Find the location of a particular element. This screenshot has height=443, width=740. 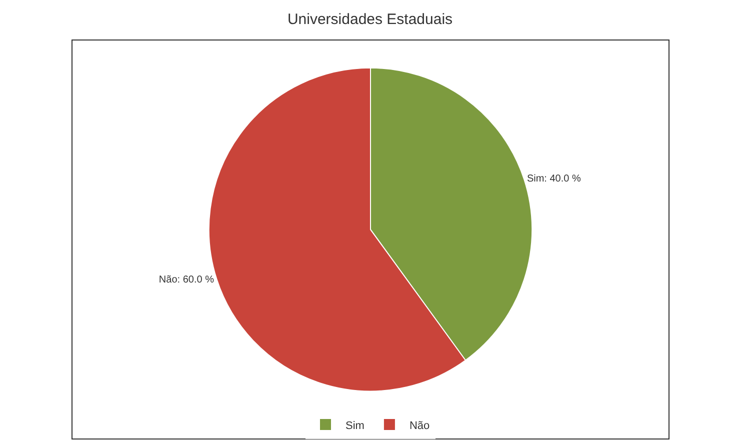

data-label: Não: 60.0 % is located at coordinates (186, 280).